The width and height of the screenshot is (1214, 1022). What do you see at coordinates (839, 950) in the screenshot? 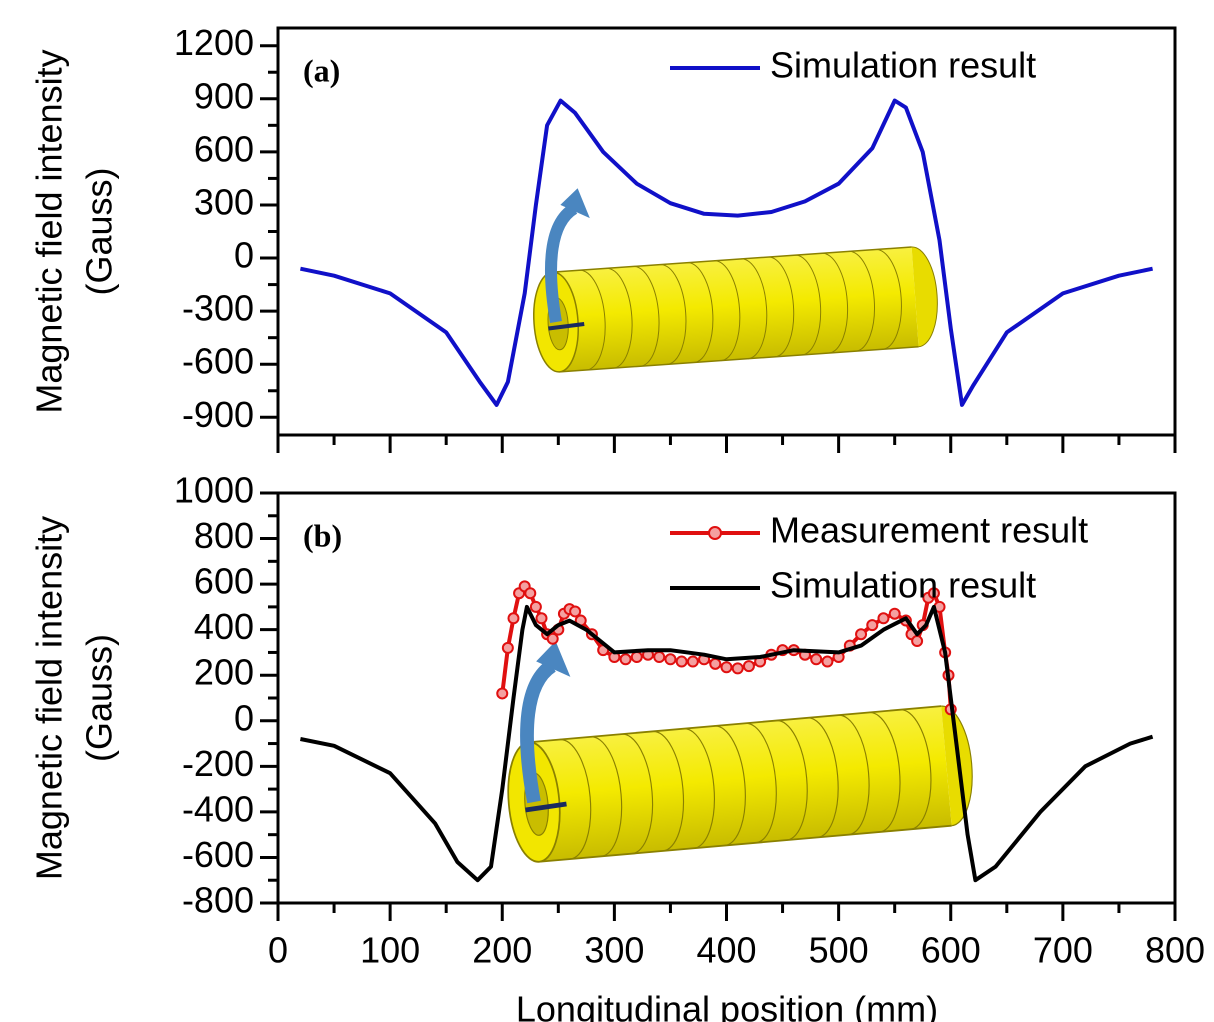
I see `x-tick-label: 500` at bounding box center [839, 950].